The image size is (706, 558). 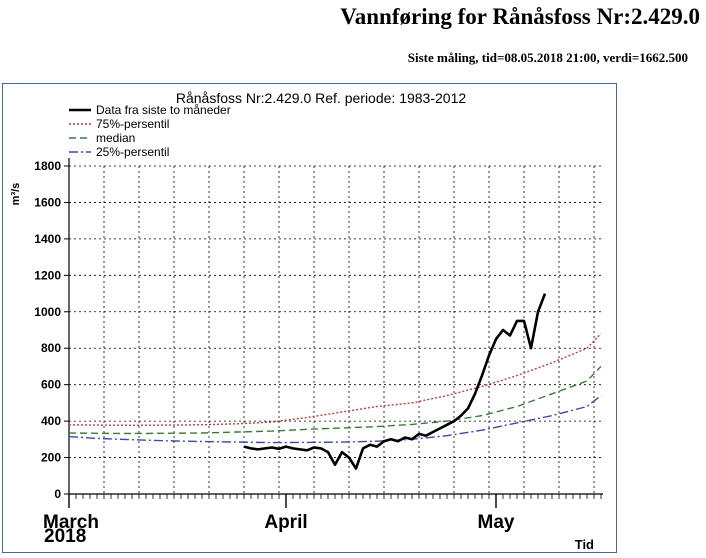 What do you see at coordinates (47, 275) in the screenshot?
I see `y-tick-label: 1200` at bounding box center [47, 275].